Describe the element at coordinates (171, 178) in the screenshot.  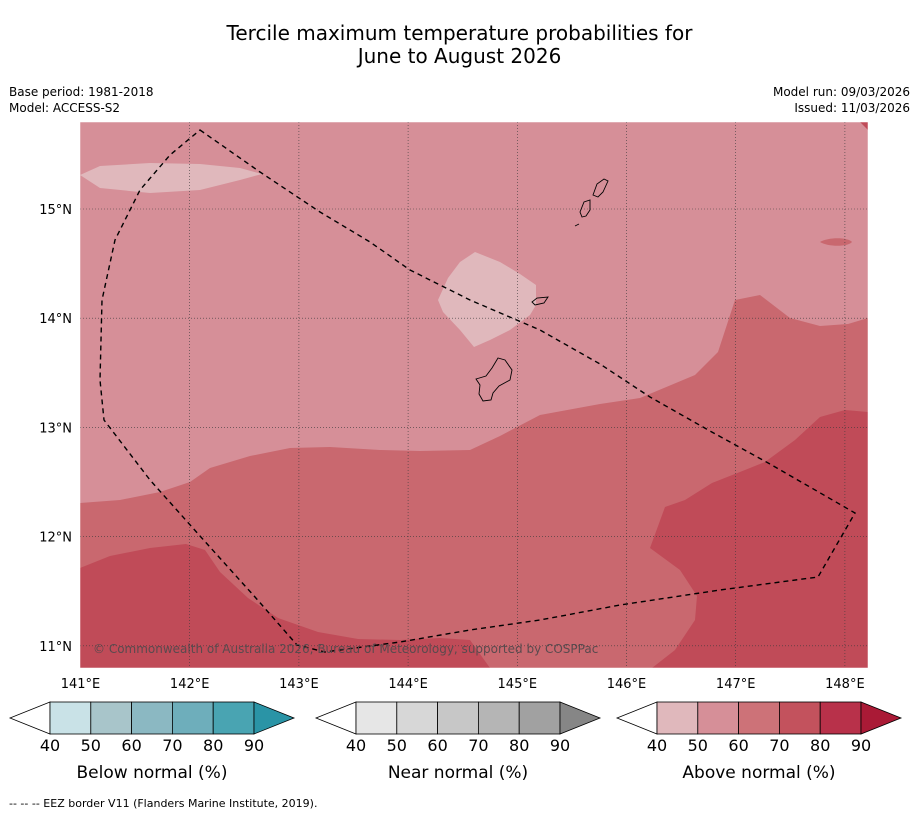
I see `region-above-40-50-north` at that location.